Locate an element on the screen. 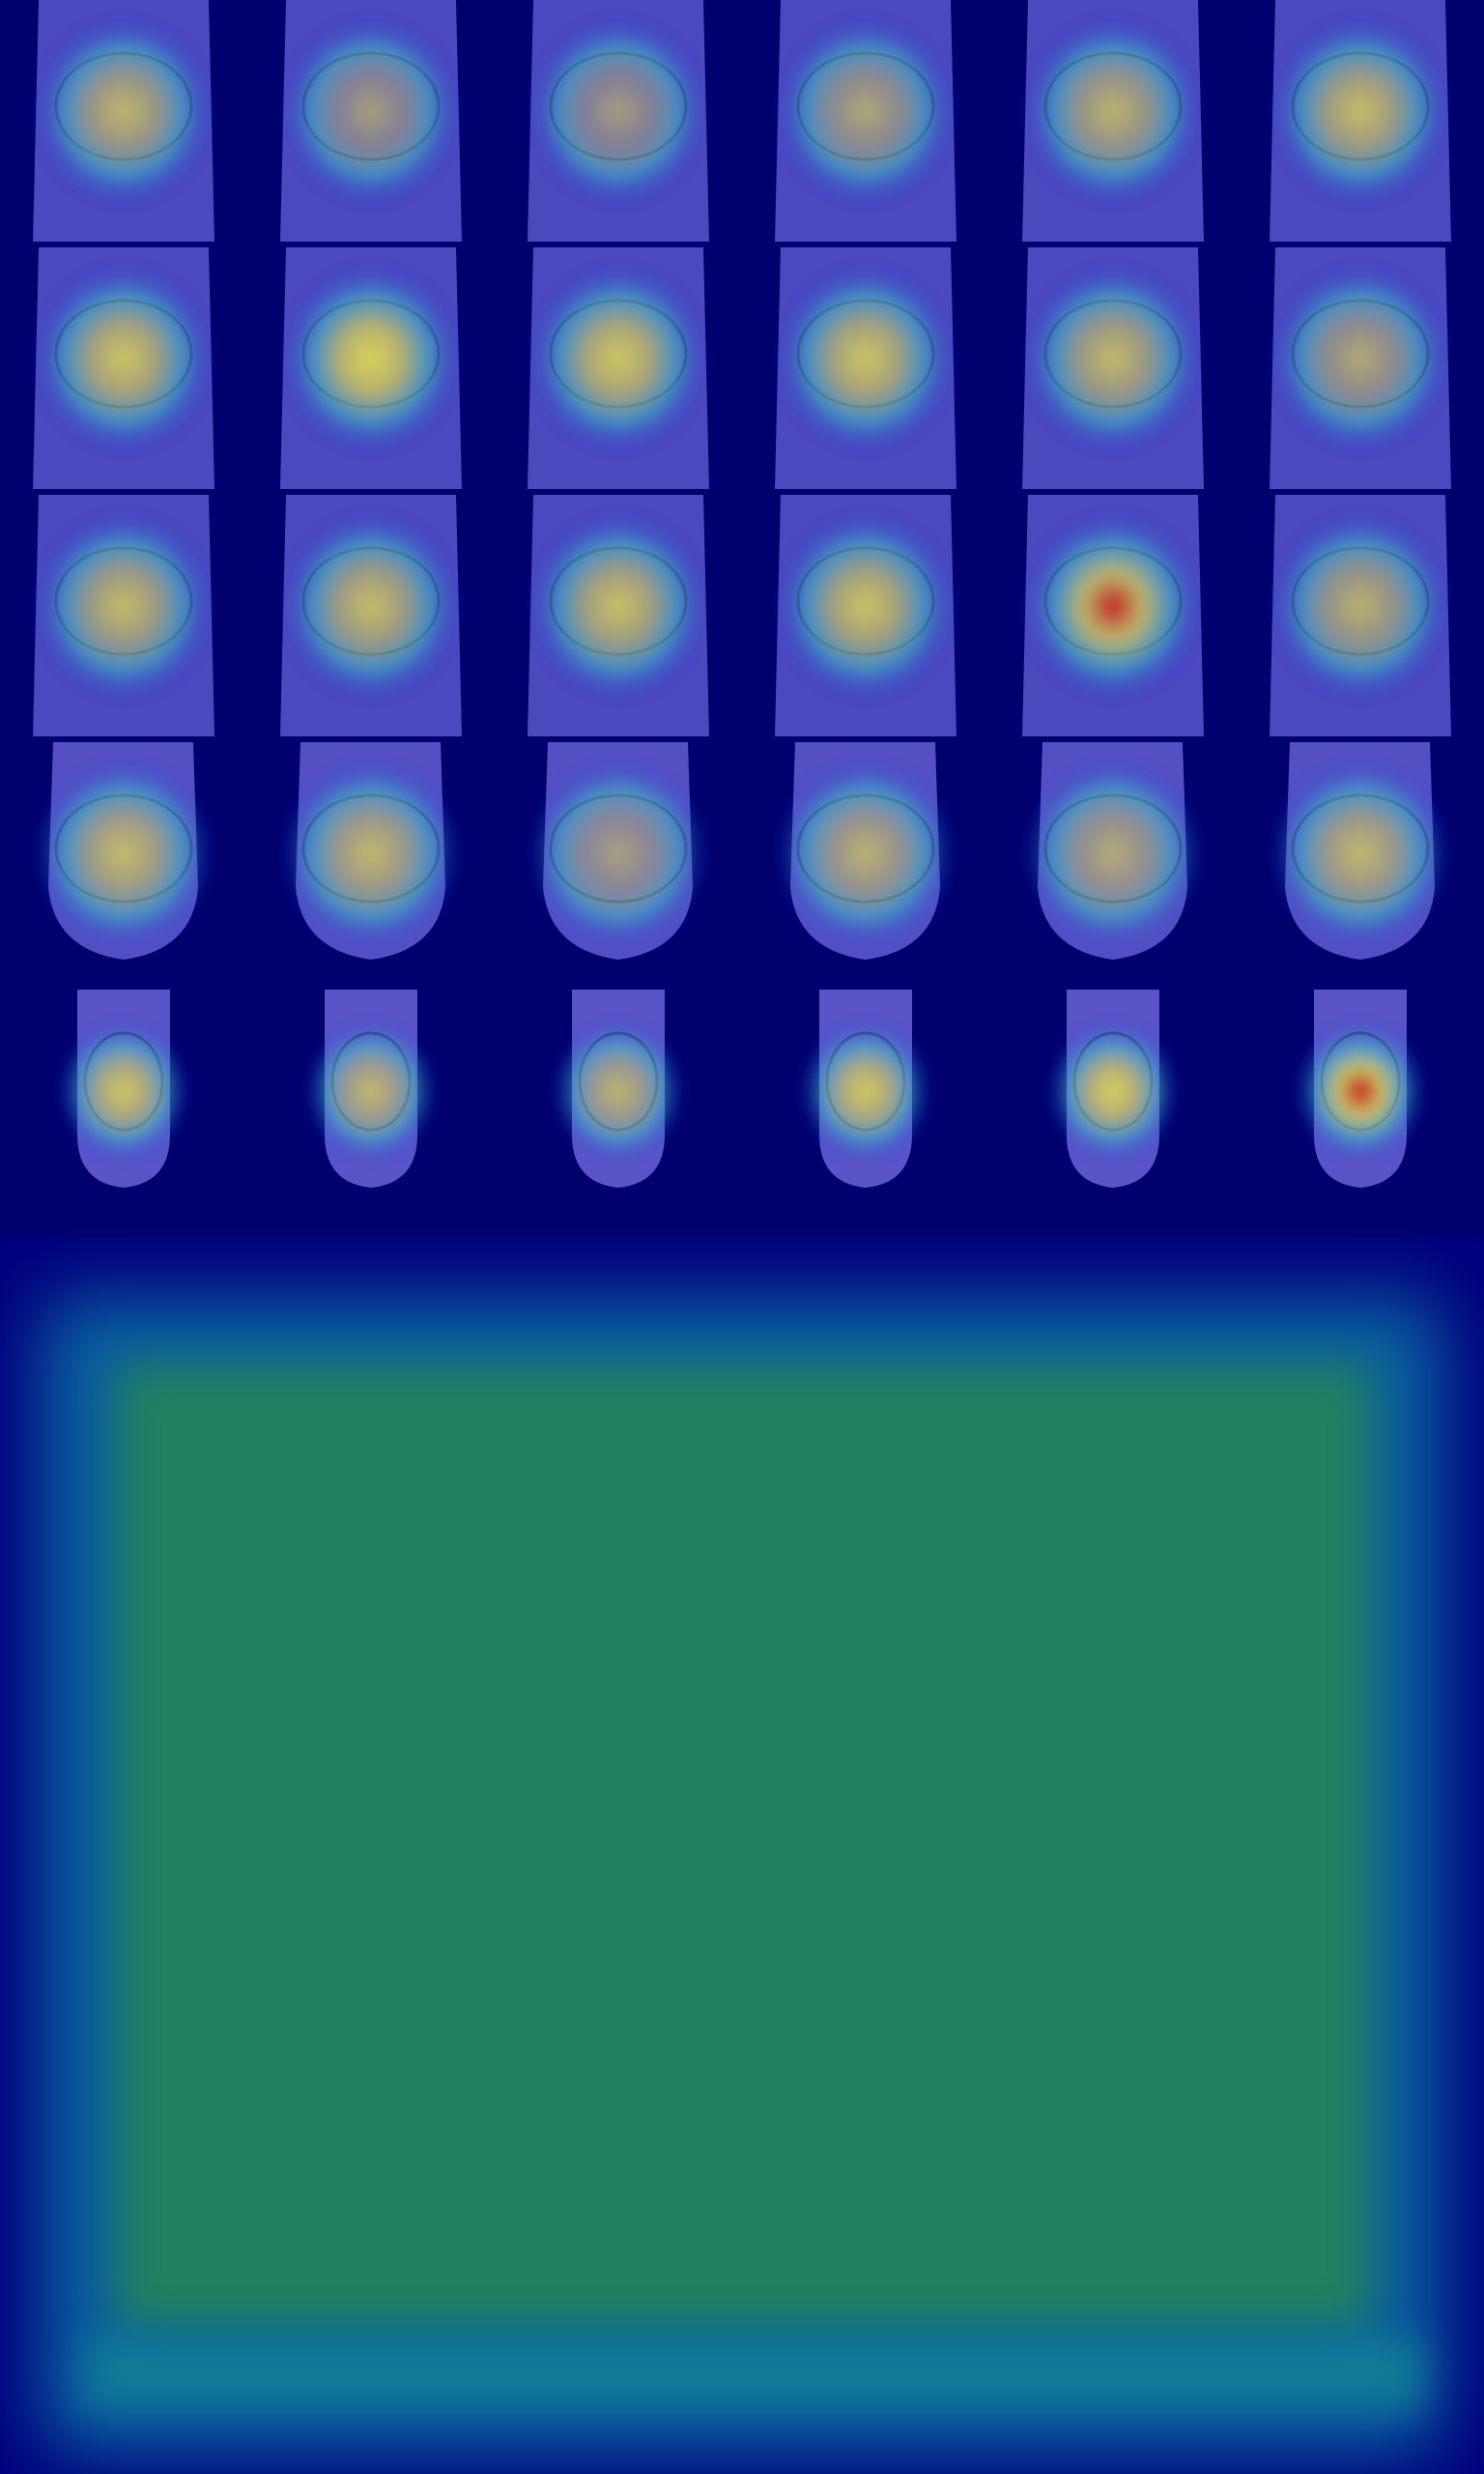 This screenshot has width=1484, height=2474. panel-bottom-strip is located at coordinates (753, 2372).